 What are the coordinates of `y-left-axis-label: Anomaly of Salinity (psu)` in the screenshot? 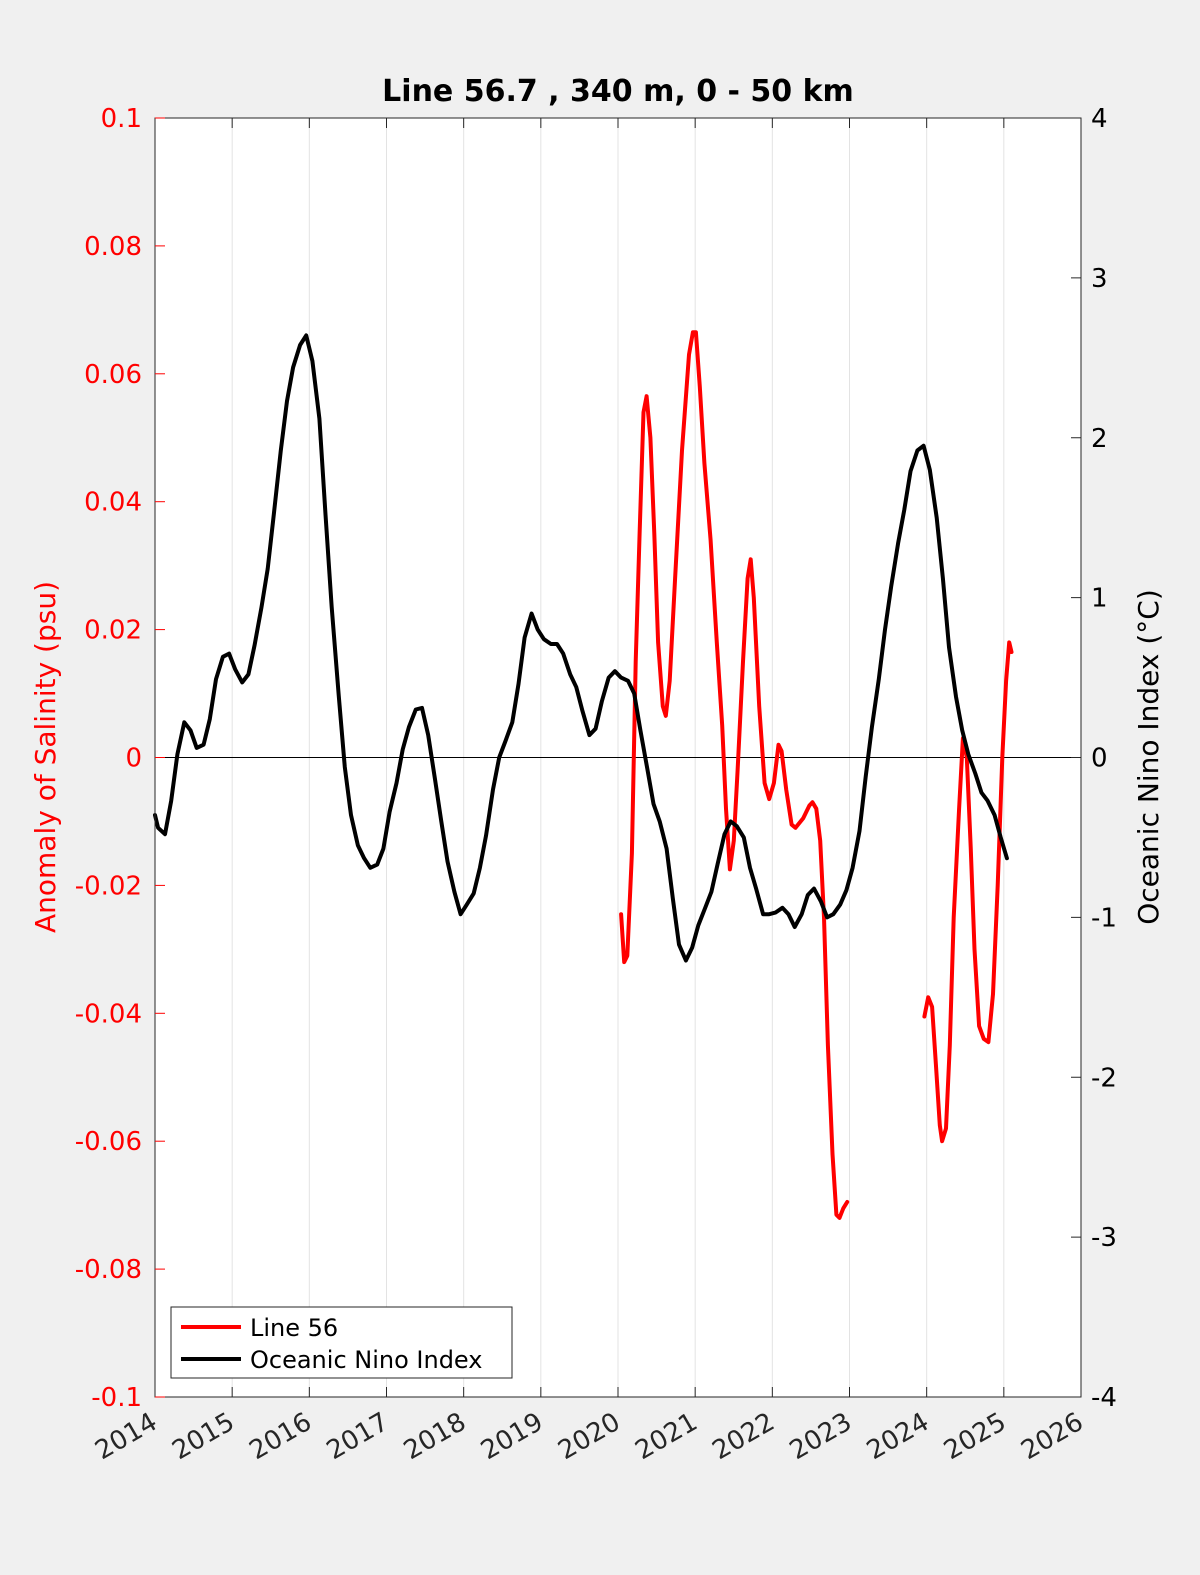 It's located at (45, 757).